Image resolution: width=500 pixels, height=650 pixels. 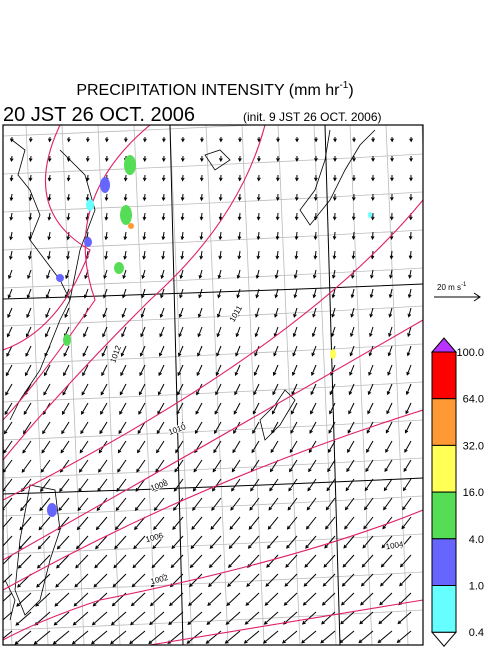 What do you see at coordinates (176, 385) in the screenshot?
I see `graticule-major` at bounding box center [176, 385].